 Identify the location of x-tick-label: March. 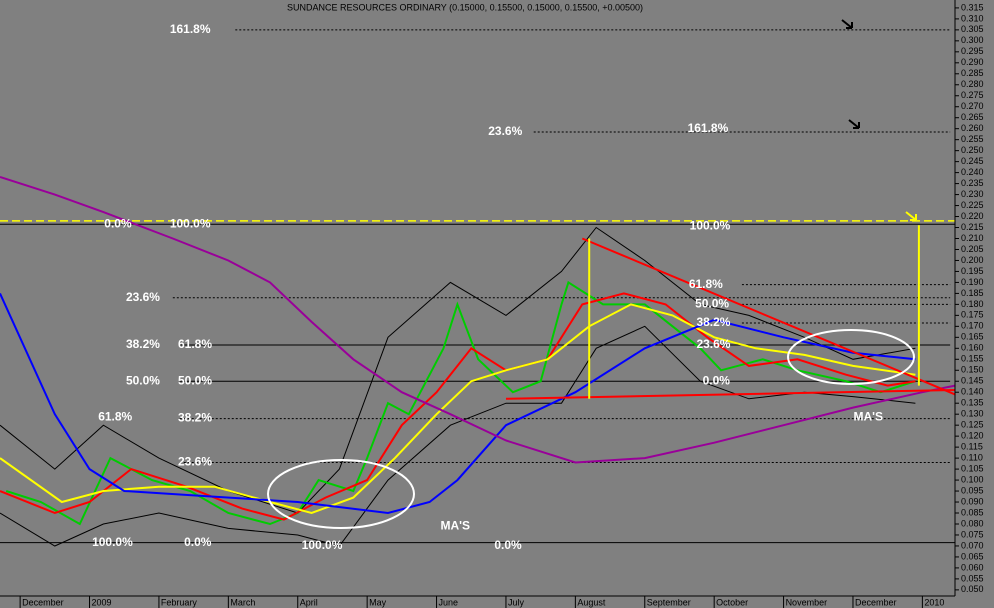
(242, 602).